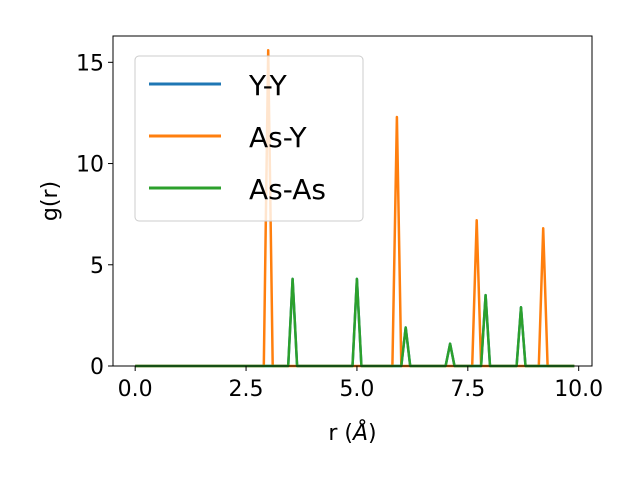  I want to click on x-tick-label: 7.5, so click(467, 389).